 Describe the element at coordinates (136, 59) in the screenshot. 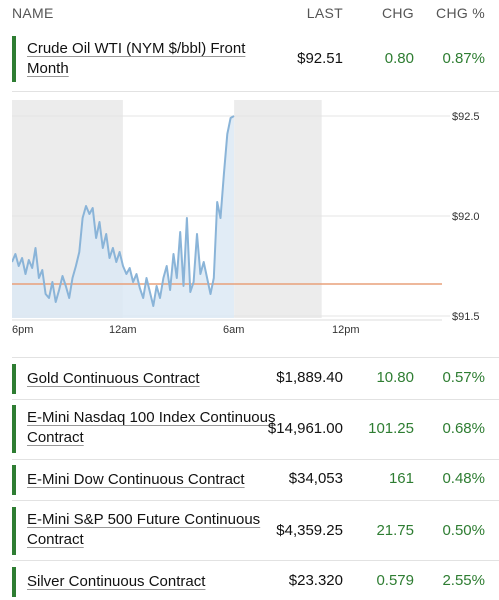

I see `row-name-link: Crude Oil WTI (NYM $/bbl) Front Month` at that location.